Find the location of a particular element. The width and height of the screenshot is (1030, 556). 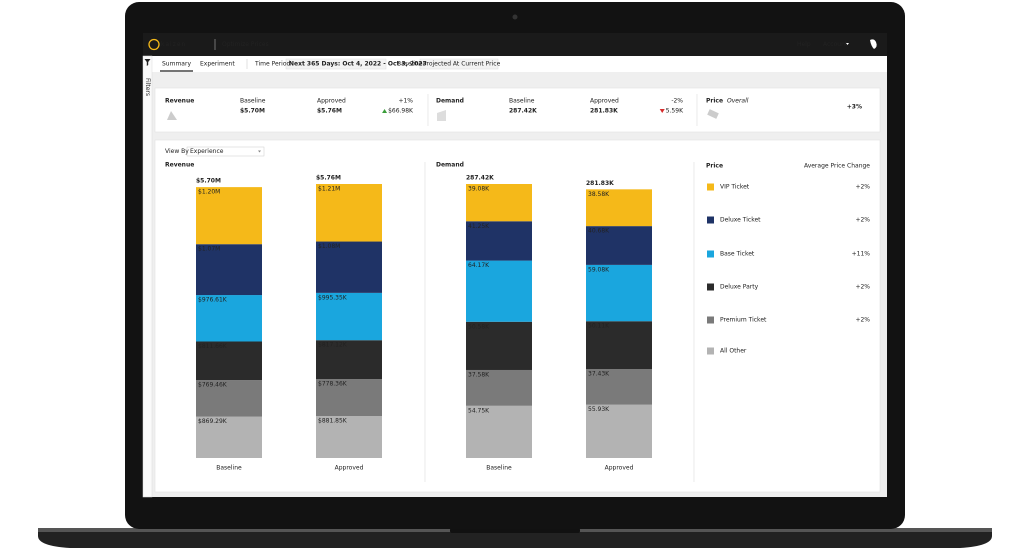

user-icon is located at coordinates (873, 44).